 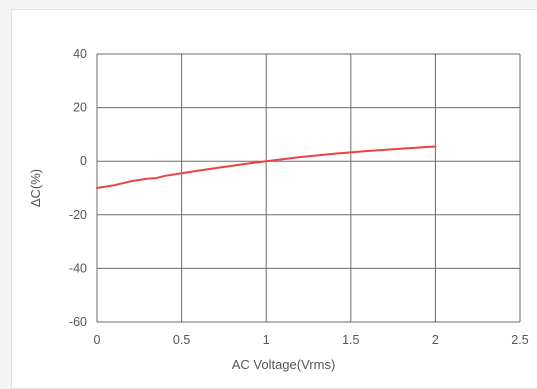 I want to click on x-axis-title: AC Voltage(Vrms), so click(x=284, y=364).